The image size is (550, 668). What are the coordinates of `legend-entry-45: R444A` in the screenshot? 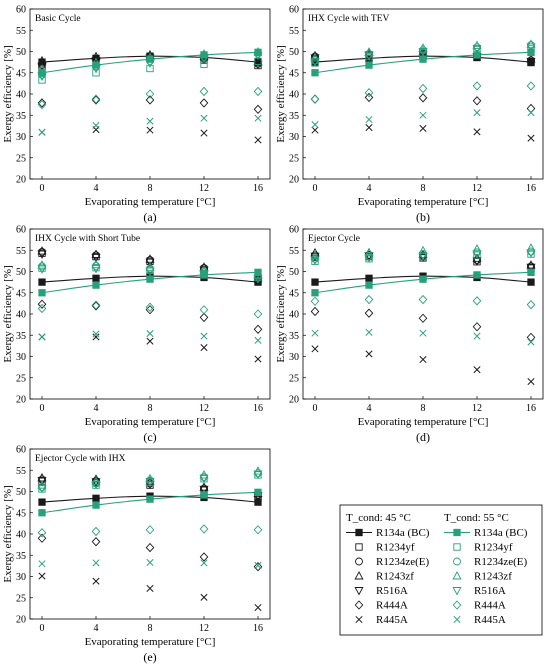 It's located at (381, 606).